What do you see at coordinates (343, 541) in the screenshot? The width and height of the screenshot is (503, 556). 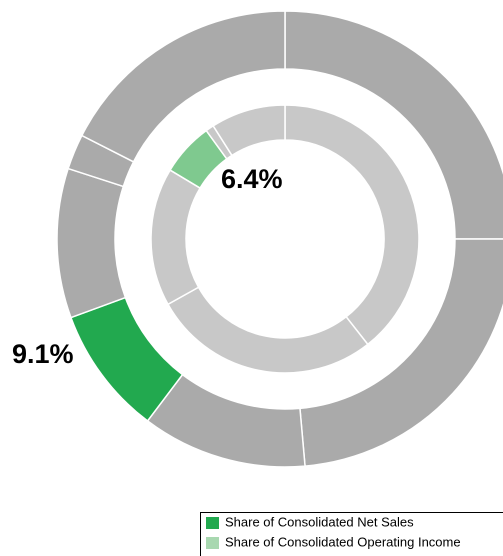 I see `legend-label: Share of Consolidated Operating Income` at bounding box center [343, 541].